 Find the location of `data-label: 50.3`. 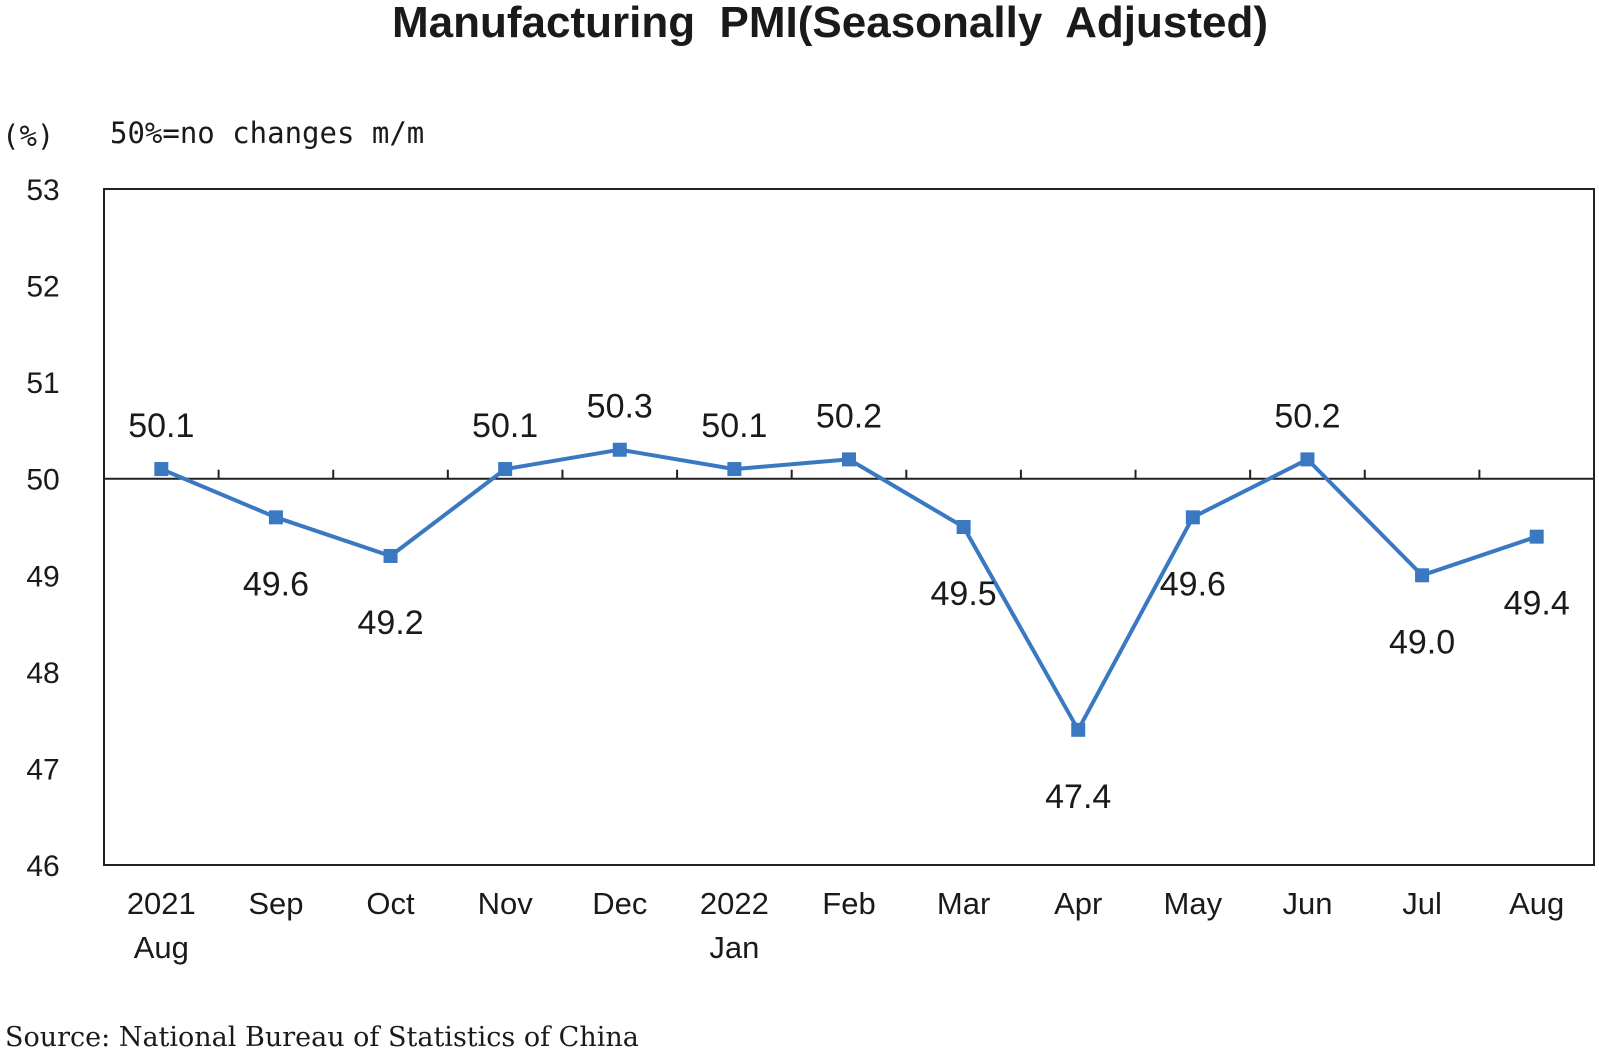

data-label: 50.3 is located at coordinates (620, 407).